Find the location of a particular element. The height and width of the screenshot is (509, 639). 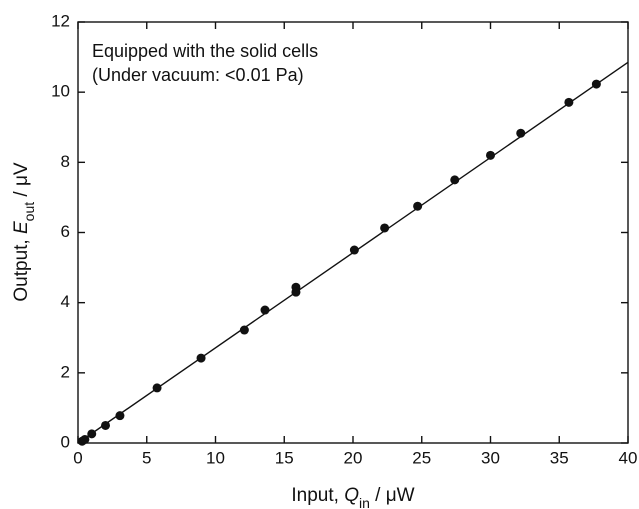

y-tick-label: 12 is located at coordinates (60, 20).